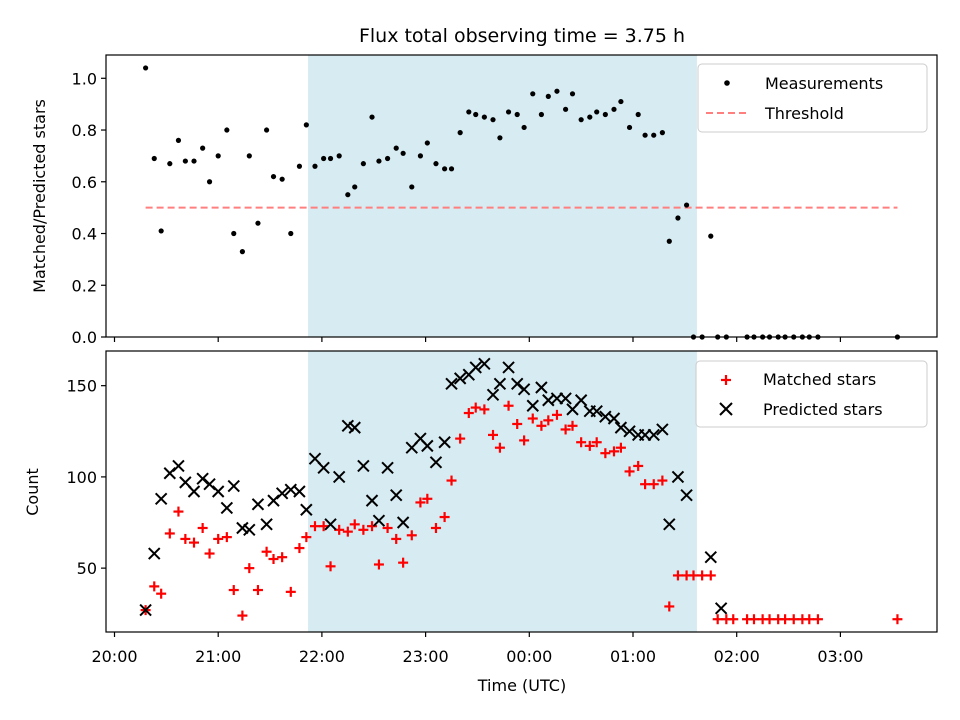 Image resolution: width=960 pixels, height=720 pixels. Describe the element at coordinates (39, 196) in the screenshot. I see `y-axis-label-top: Matched/Predicted stars` at that location.